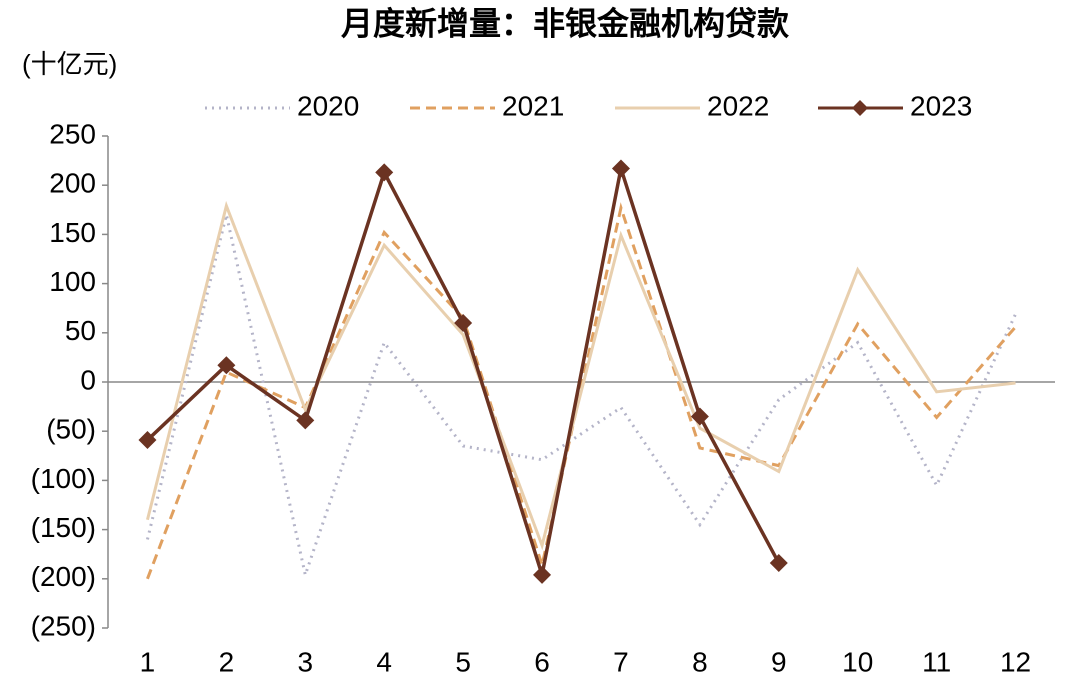 The height and width of the screenshot is (694, 1080). Describe the element at coordinates (71, 429) in the screenshot. I see `y-tick-label: (50)` at that location.